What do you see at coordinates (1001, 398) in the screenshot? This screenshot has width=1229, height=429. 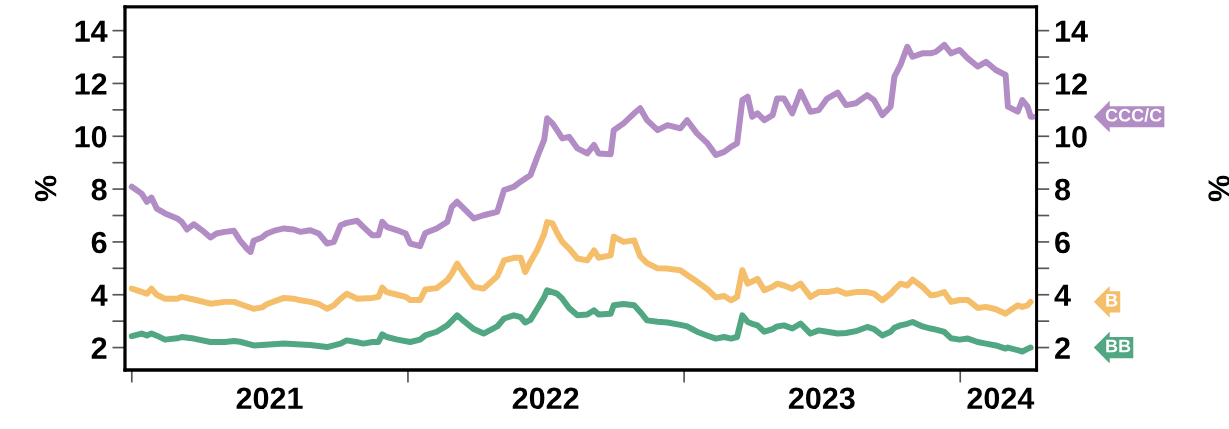 I see `x-tick-label: 2024` at bounding box center [1001, 398].